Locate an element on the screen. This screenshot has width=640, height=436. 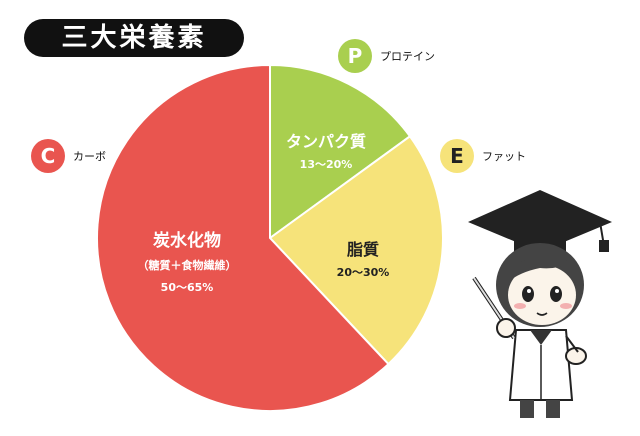
title-badge is located at coordinates (134, 38).